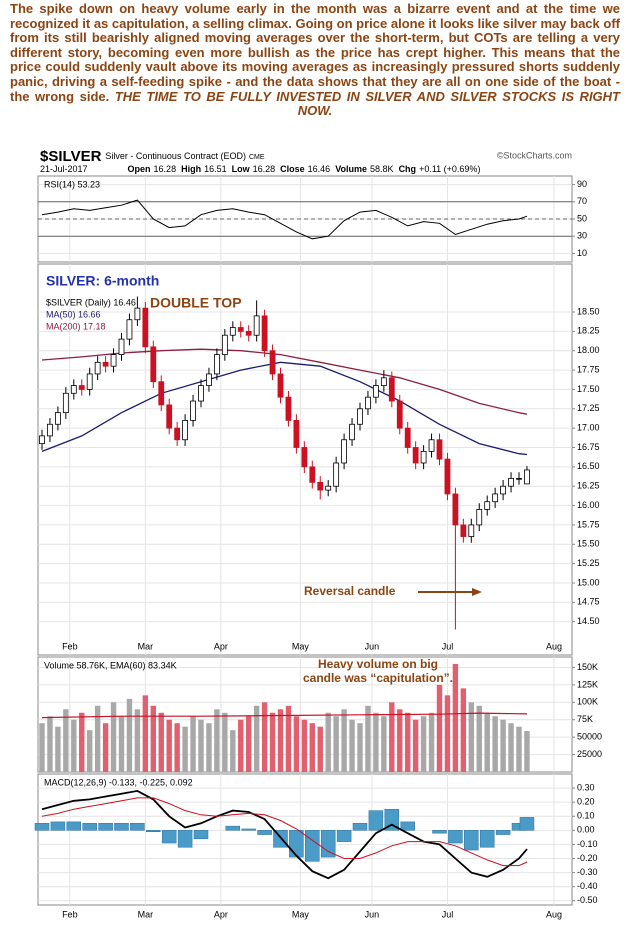 Image resolution: width=630 pixels, height=926 pixels. Describe the element at coordinates (582, 218) in the screenshot. I see `y-tick-label: 50` at that location.